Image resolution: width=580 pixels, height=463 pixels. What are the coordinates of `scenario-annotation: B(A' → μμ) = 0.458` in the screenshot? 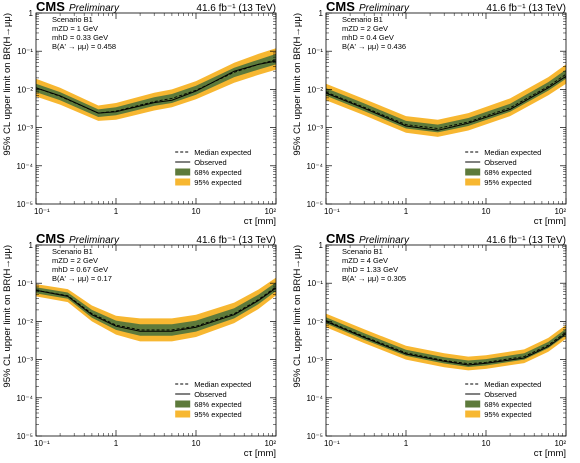 It's located at (84, 46).